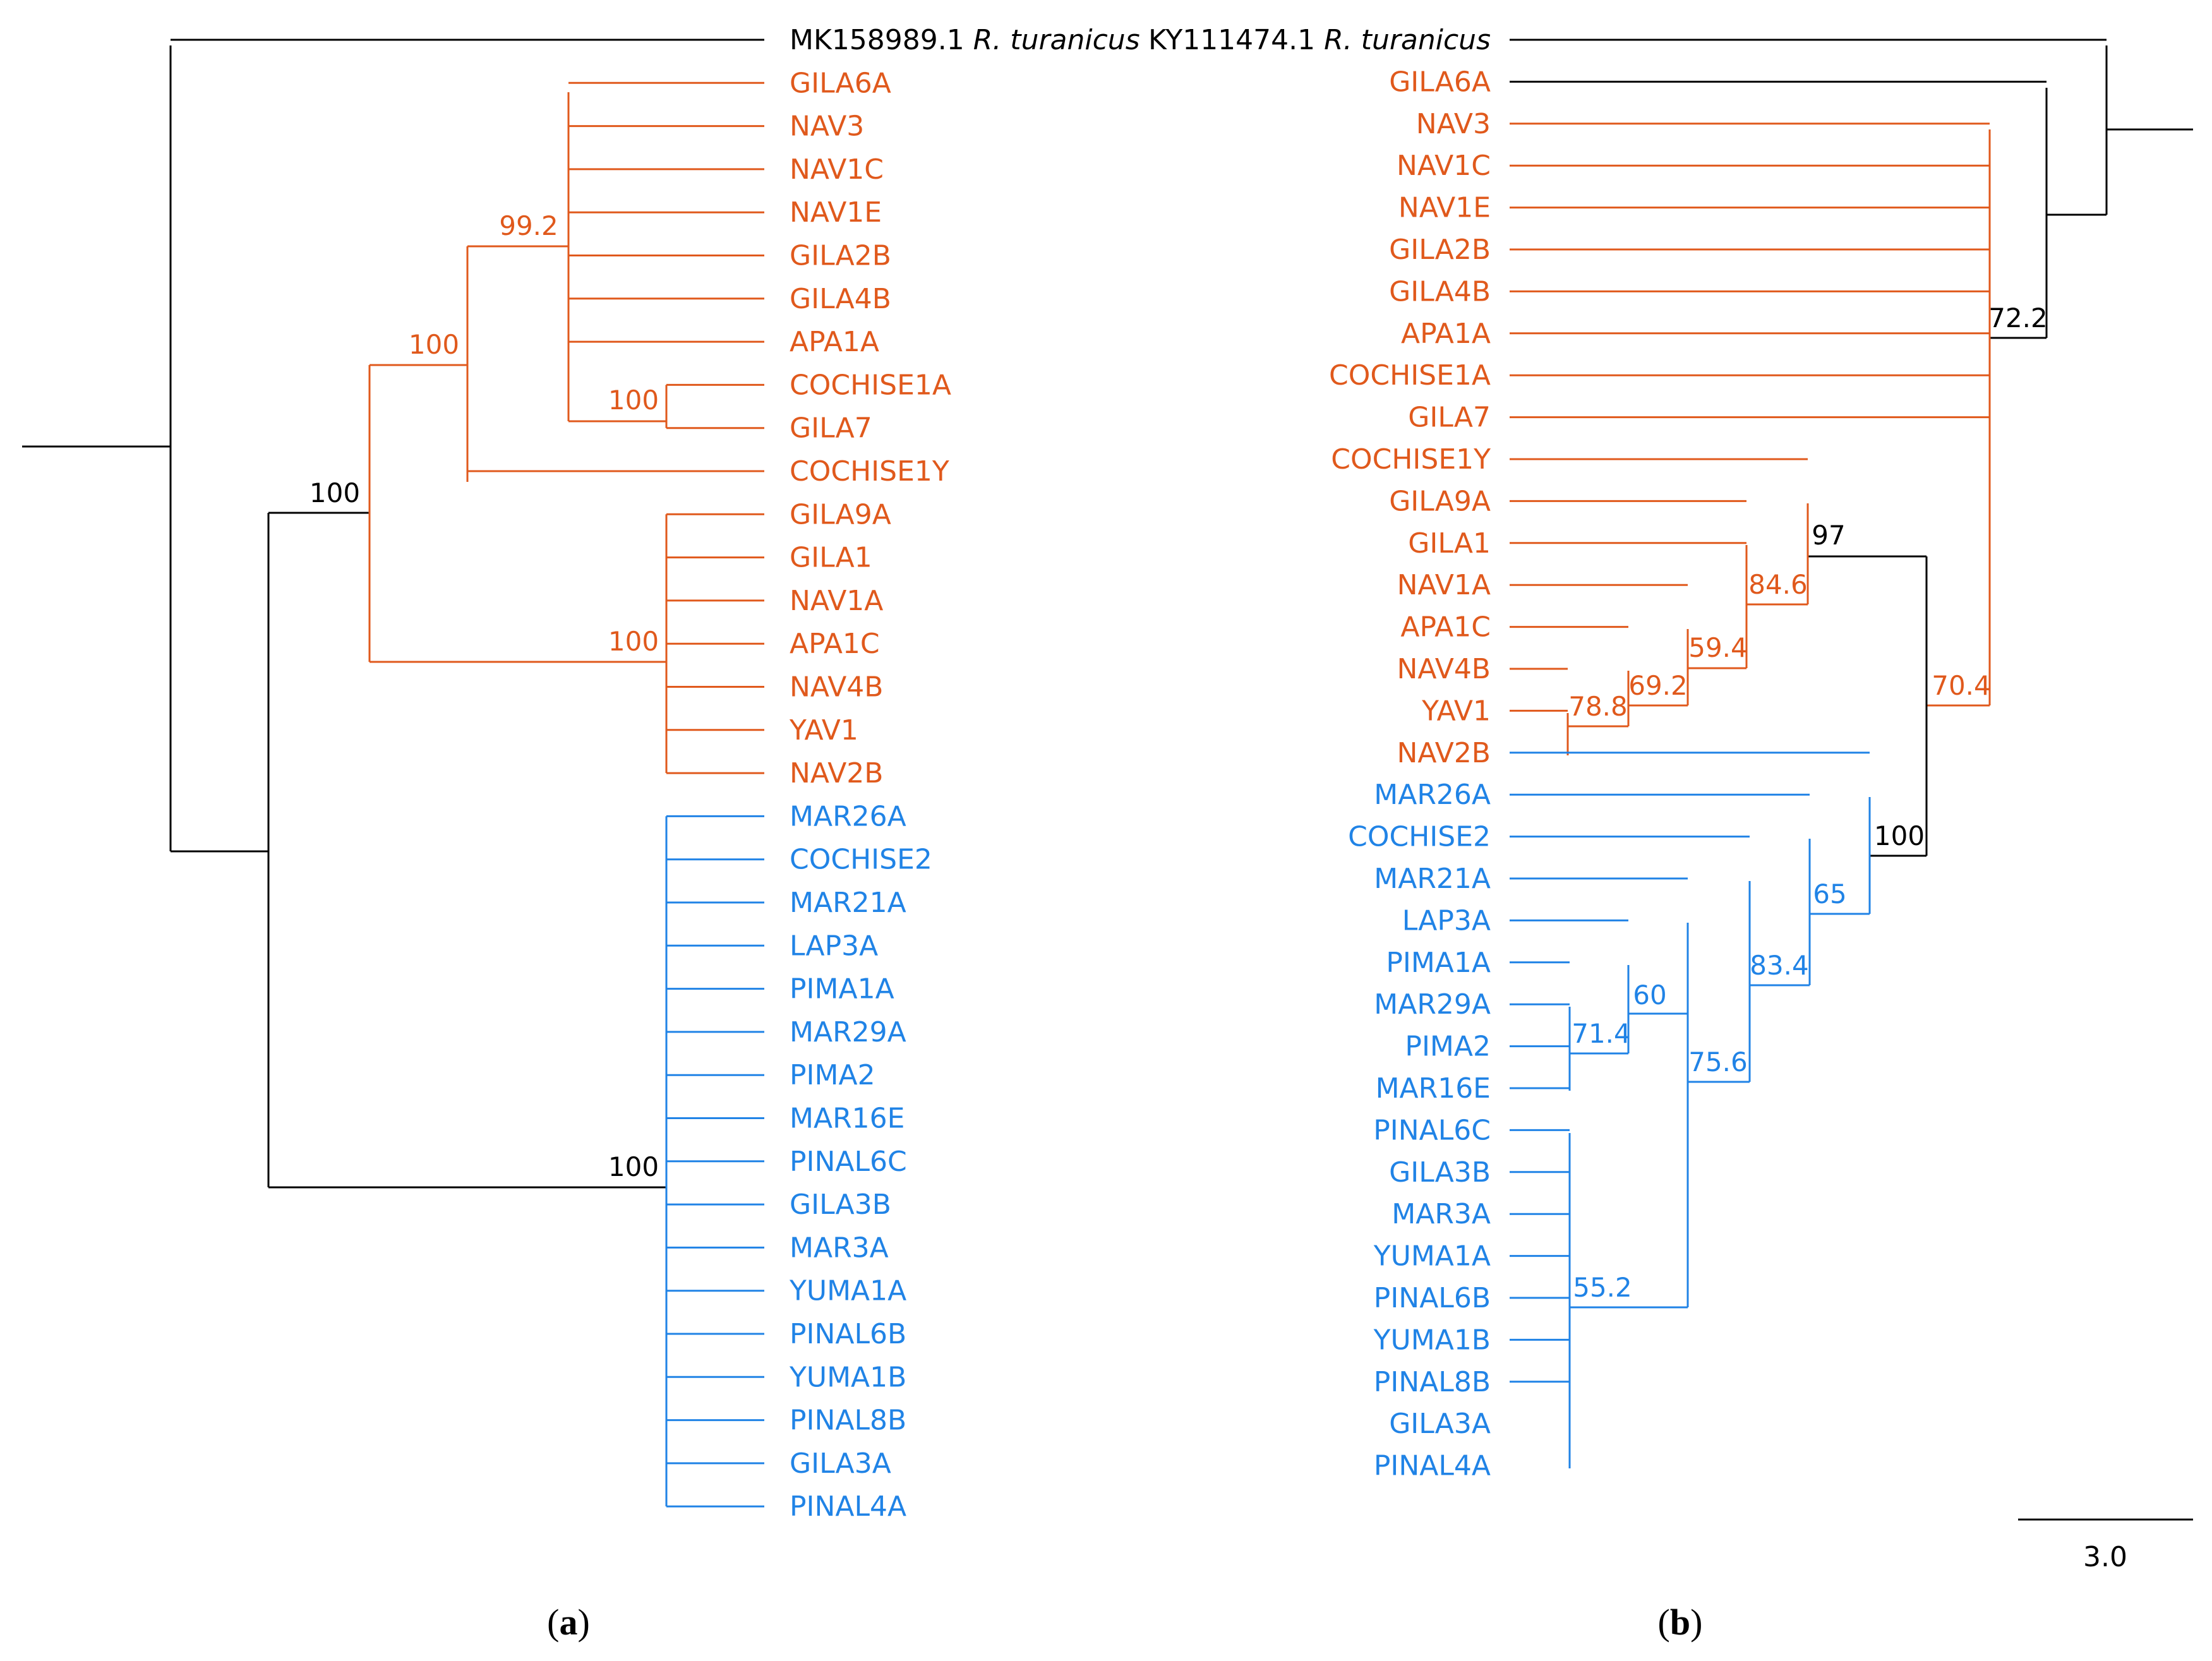  Describe the element at coordinates (848, 1032) in the screenshot. I see `leaf-name: MAR29A` at that location.